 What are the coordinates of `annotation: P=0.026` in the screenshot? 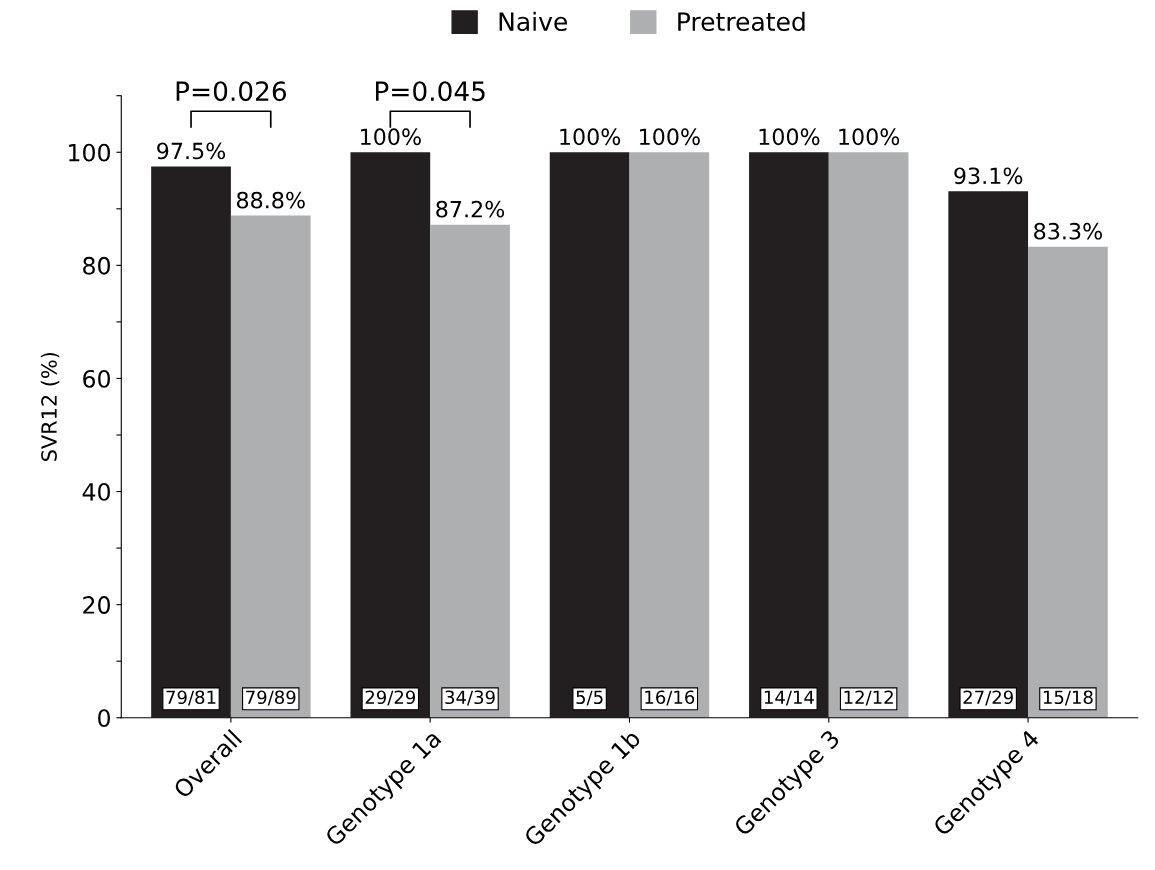 It's located at (231, 91).